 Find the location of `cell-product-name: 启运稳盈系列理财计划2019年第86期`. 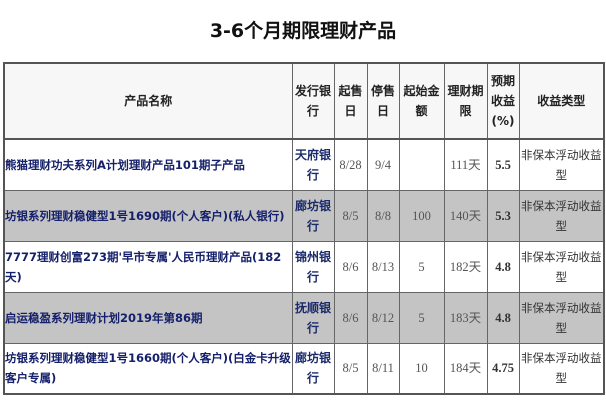

cell-product-name: 启运稳盈系列理财计划2019年第86期 is located at coordinates (148, 317).